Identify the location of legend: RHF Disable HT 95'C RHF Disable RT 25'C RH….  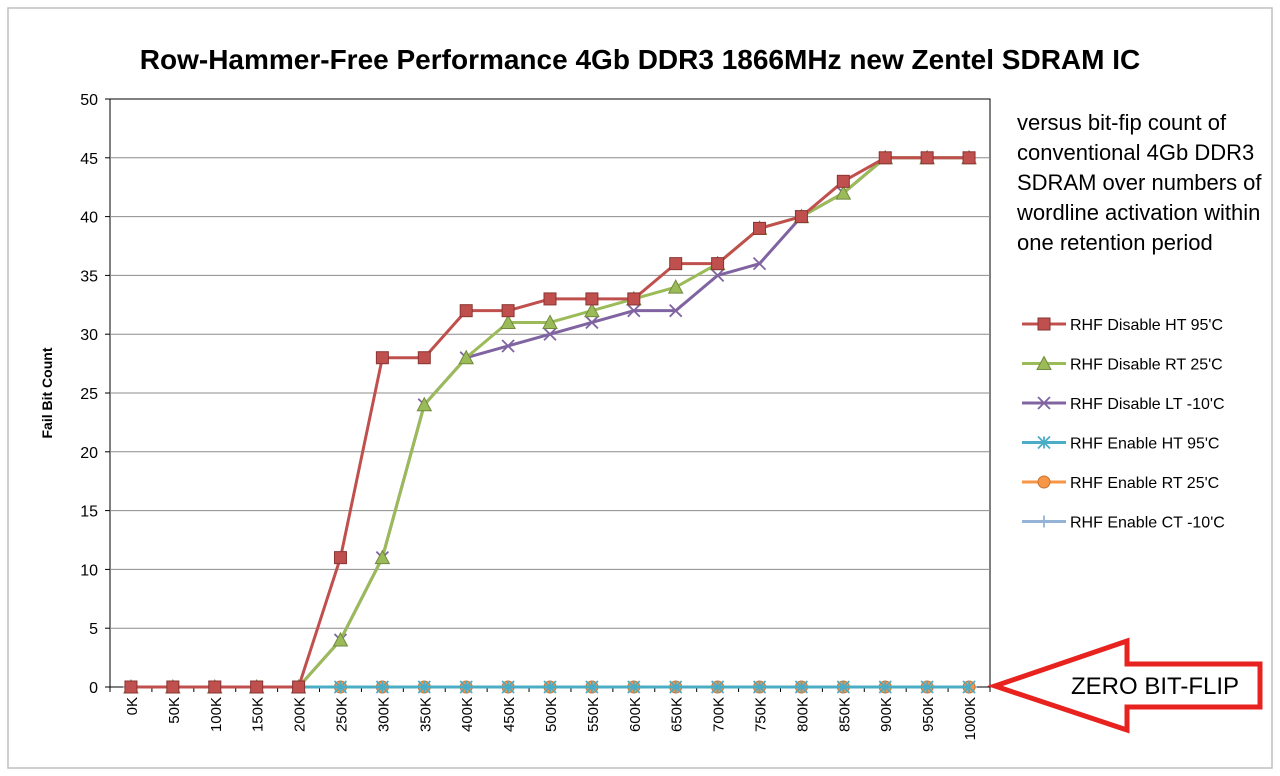
(1123, 424).